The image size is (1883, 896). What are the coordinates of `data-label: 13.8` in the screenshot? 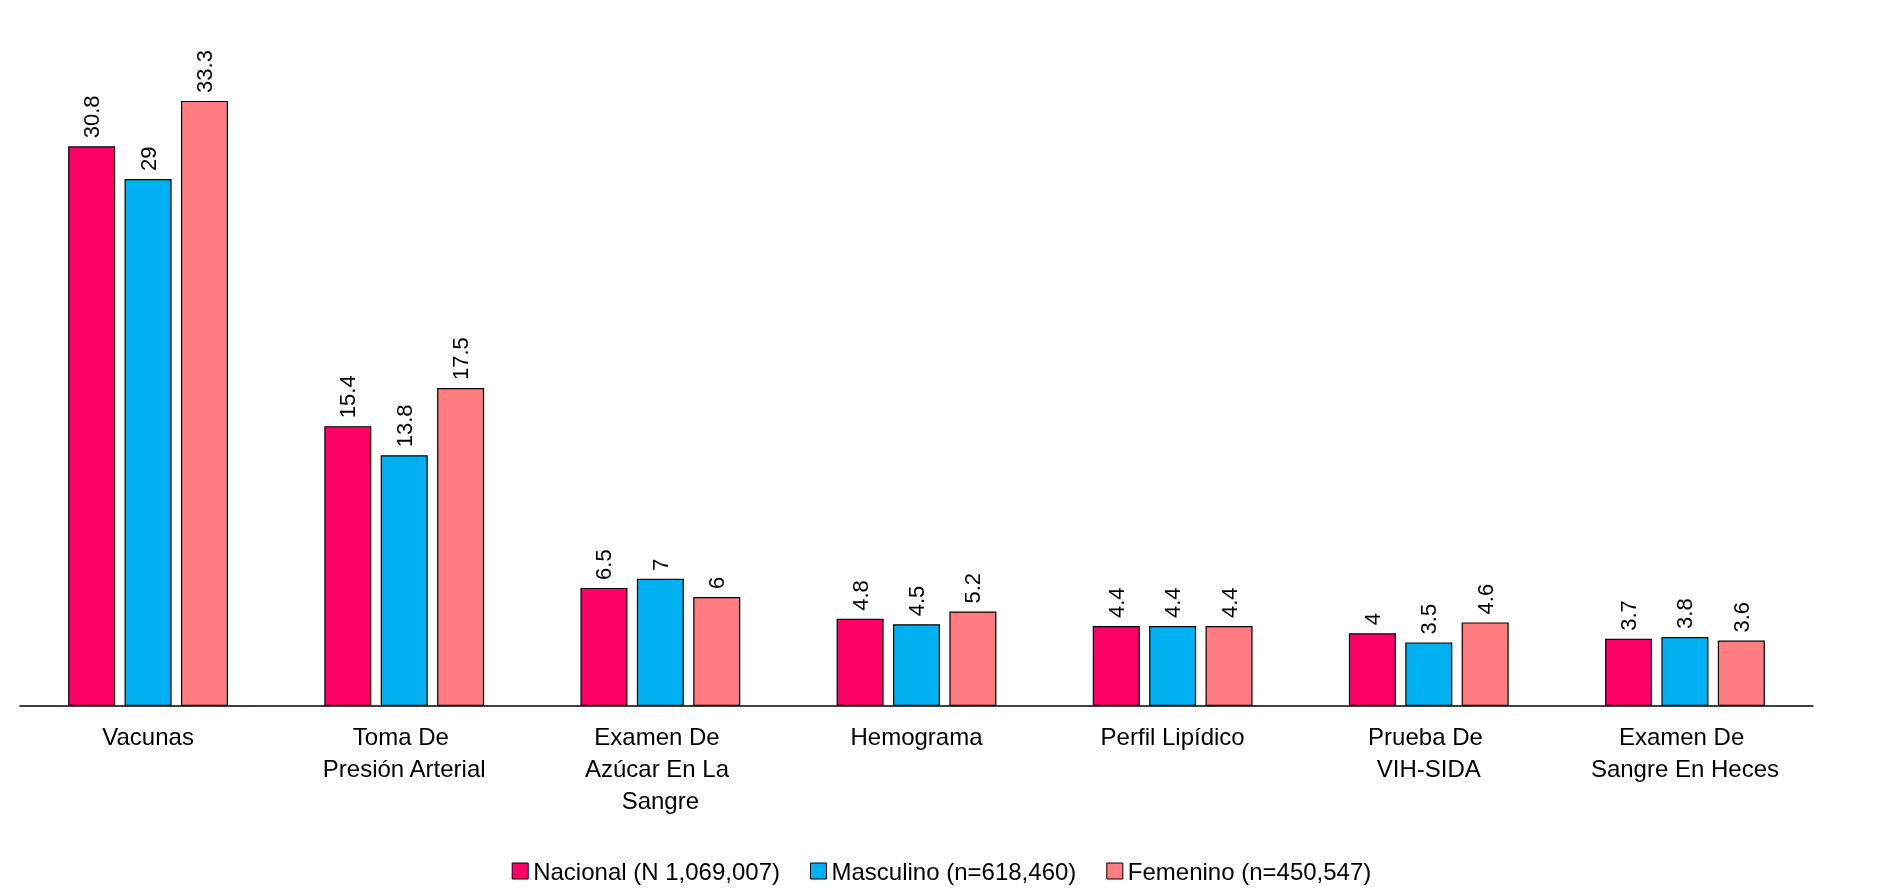 It's located at (404, 426).